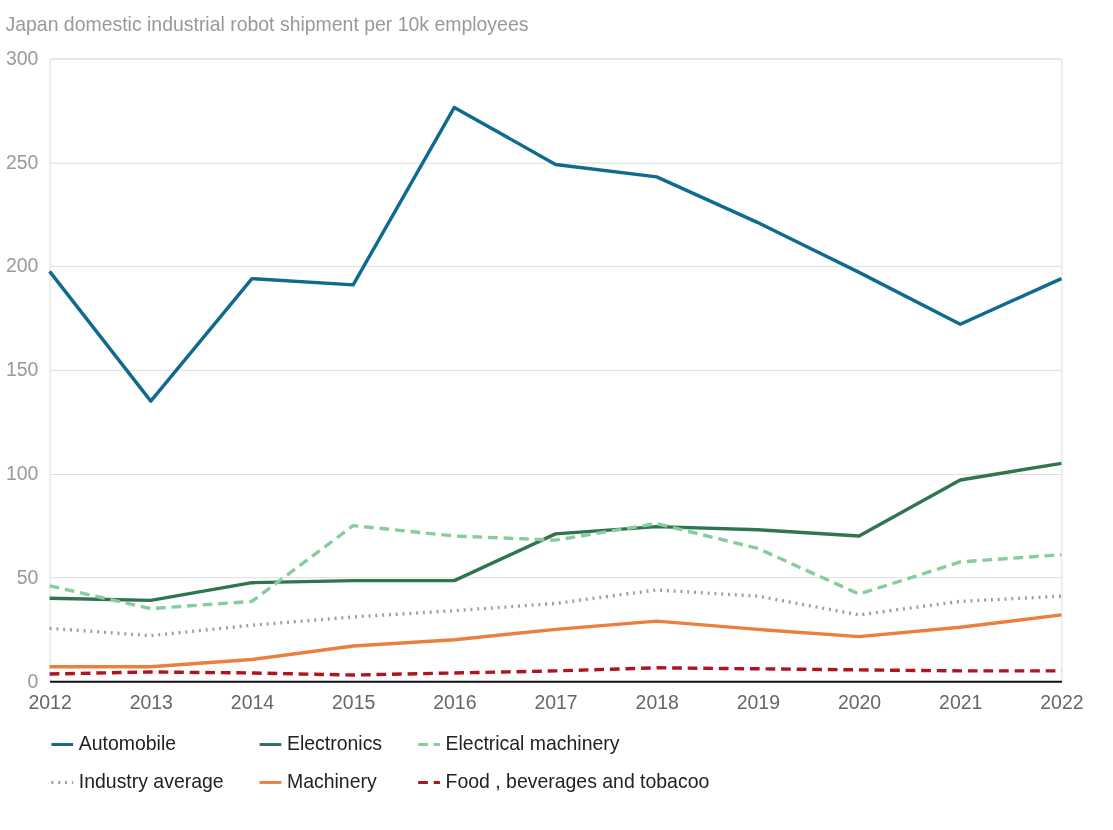 This screenshot has width=1113, height=830. Describe the element at coordinates (127, 743) in the screenshot. I see `legend-label: Automobile` at that location.